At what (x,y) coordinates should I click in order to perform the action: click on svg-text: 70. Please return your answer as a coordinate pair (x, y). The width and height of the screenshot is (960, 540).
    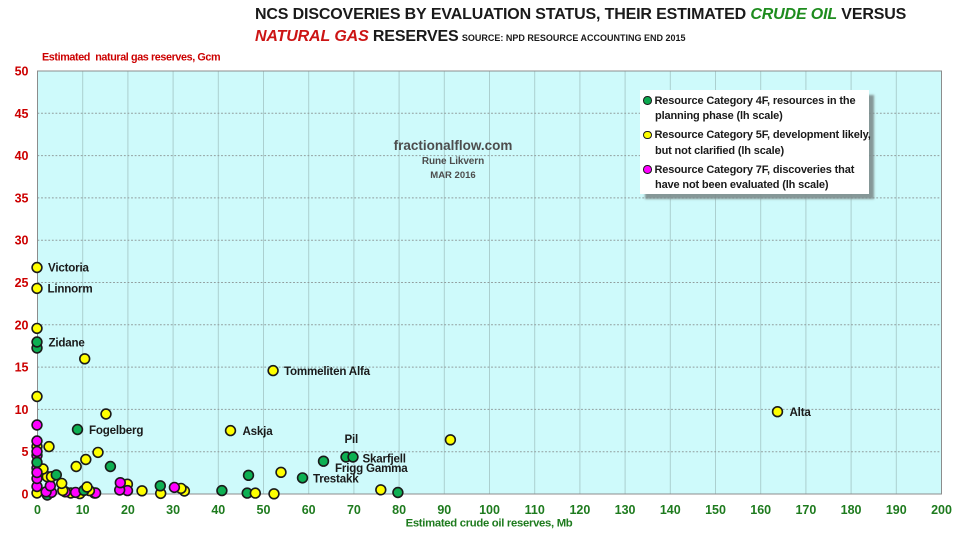
    Looking at the image, I should click on (354, 510).